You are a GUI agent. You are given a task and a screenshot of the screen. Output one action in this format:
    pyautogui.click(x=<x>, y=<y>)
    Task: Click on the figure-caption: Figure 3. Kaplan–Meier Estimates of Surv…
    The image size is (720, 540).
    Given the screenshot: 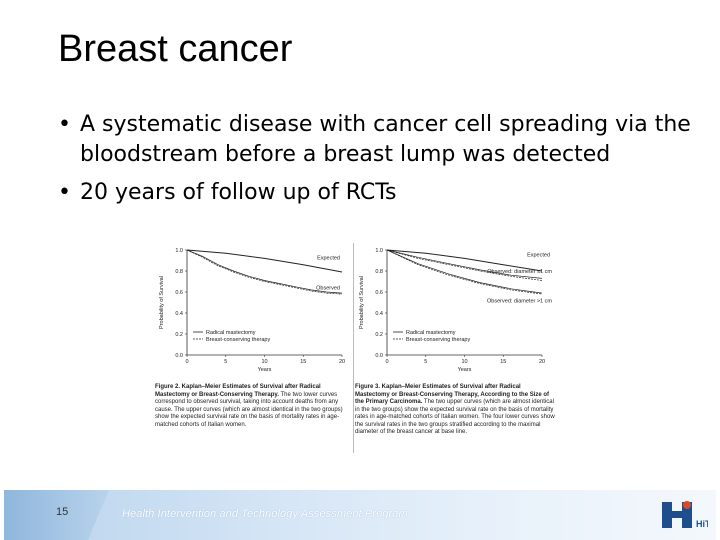 What is the action you would take?
    pyautogui.click(x=455, y=410)
    